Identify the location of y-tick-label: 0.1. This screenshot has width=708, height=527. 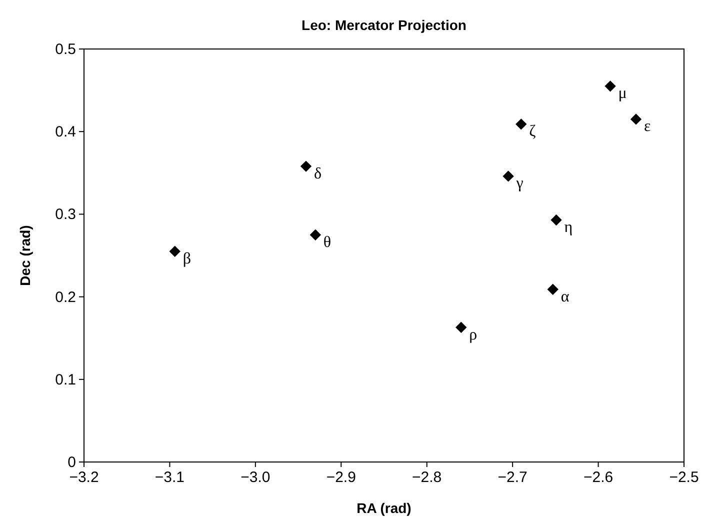
(65, 379).